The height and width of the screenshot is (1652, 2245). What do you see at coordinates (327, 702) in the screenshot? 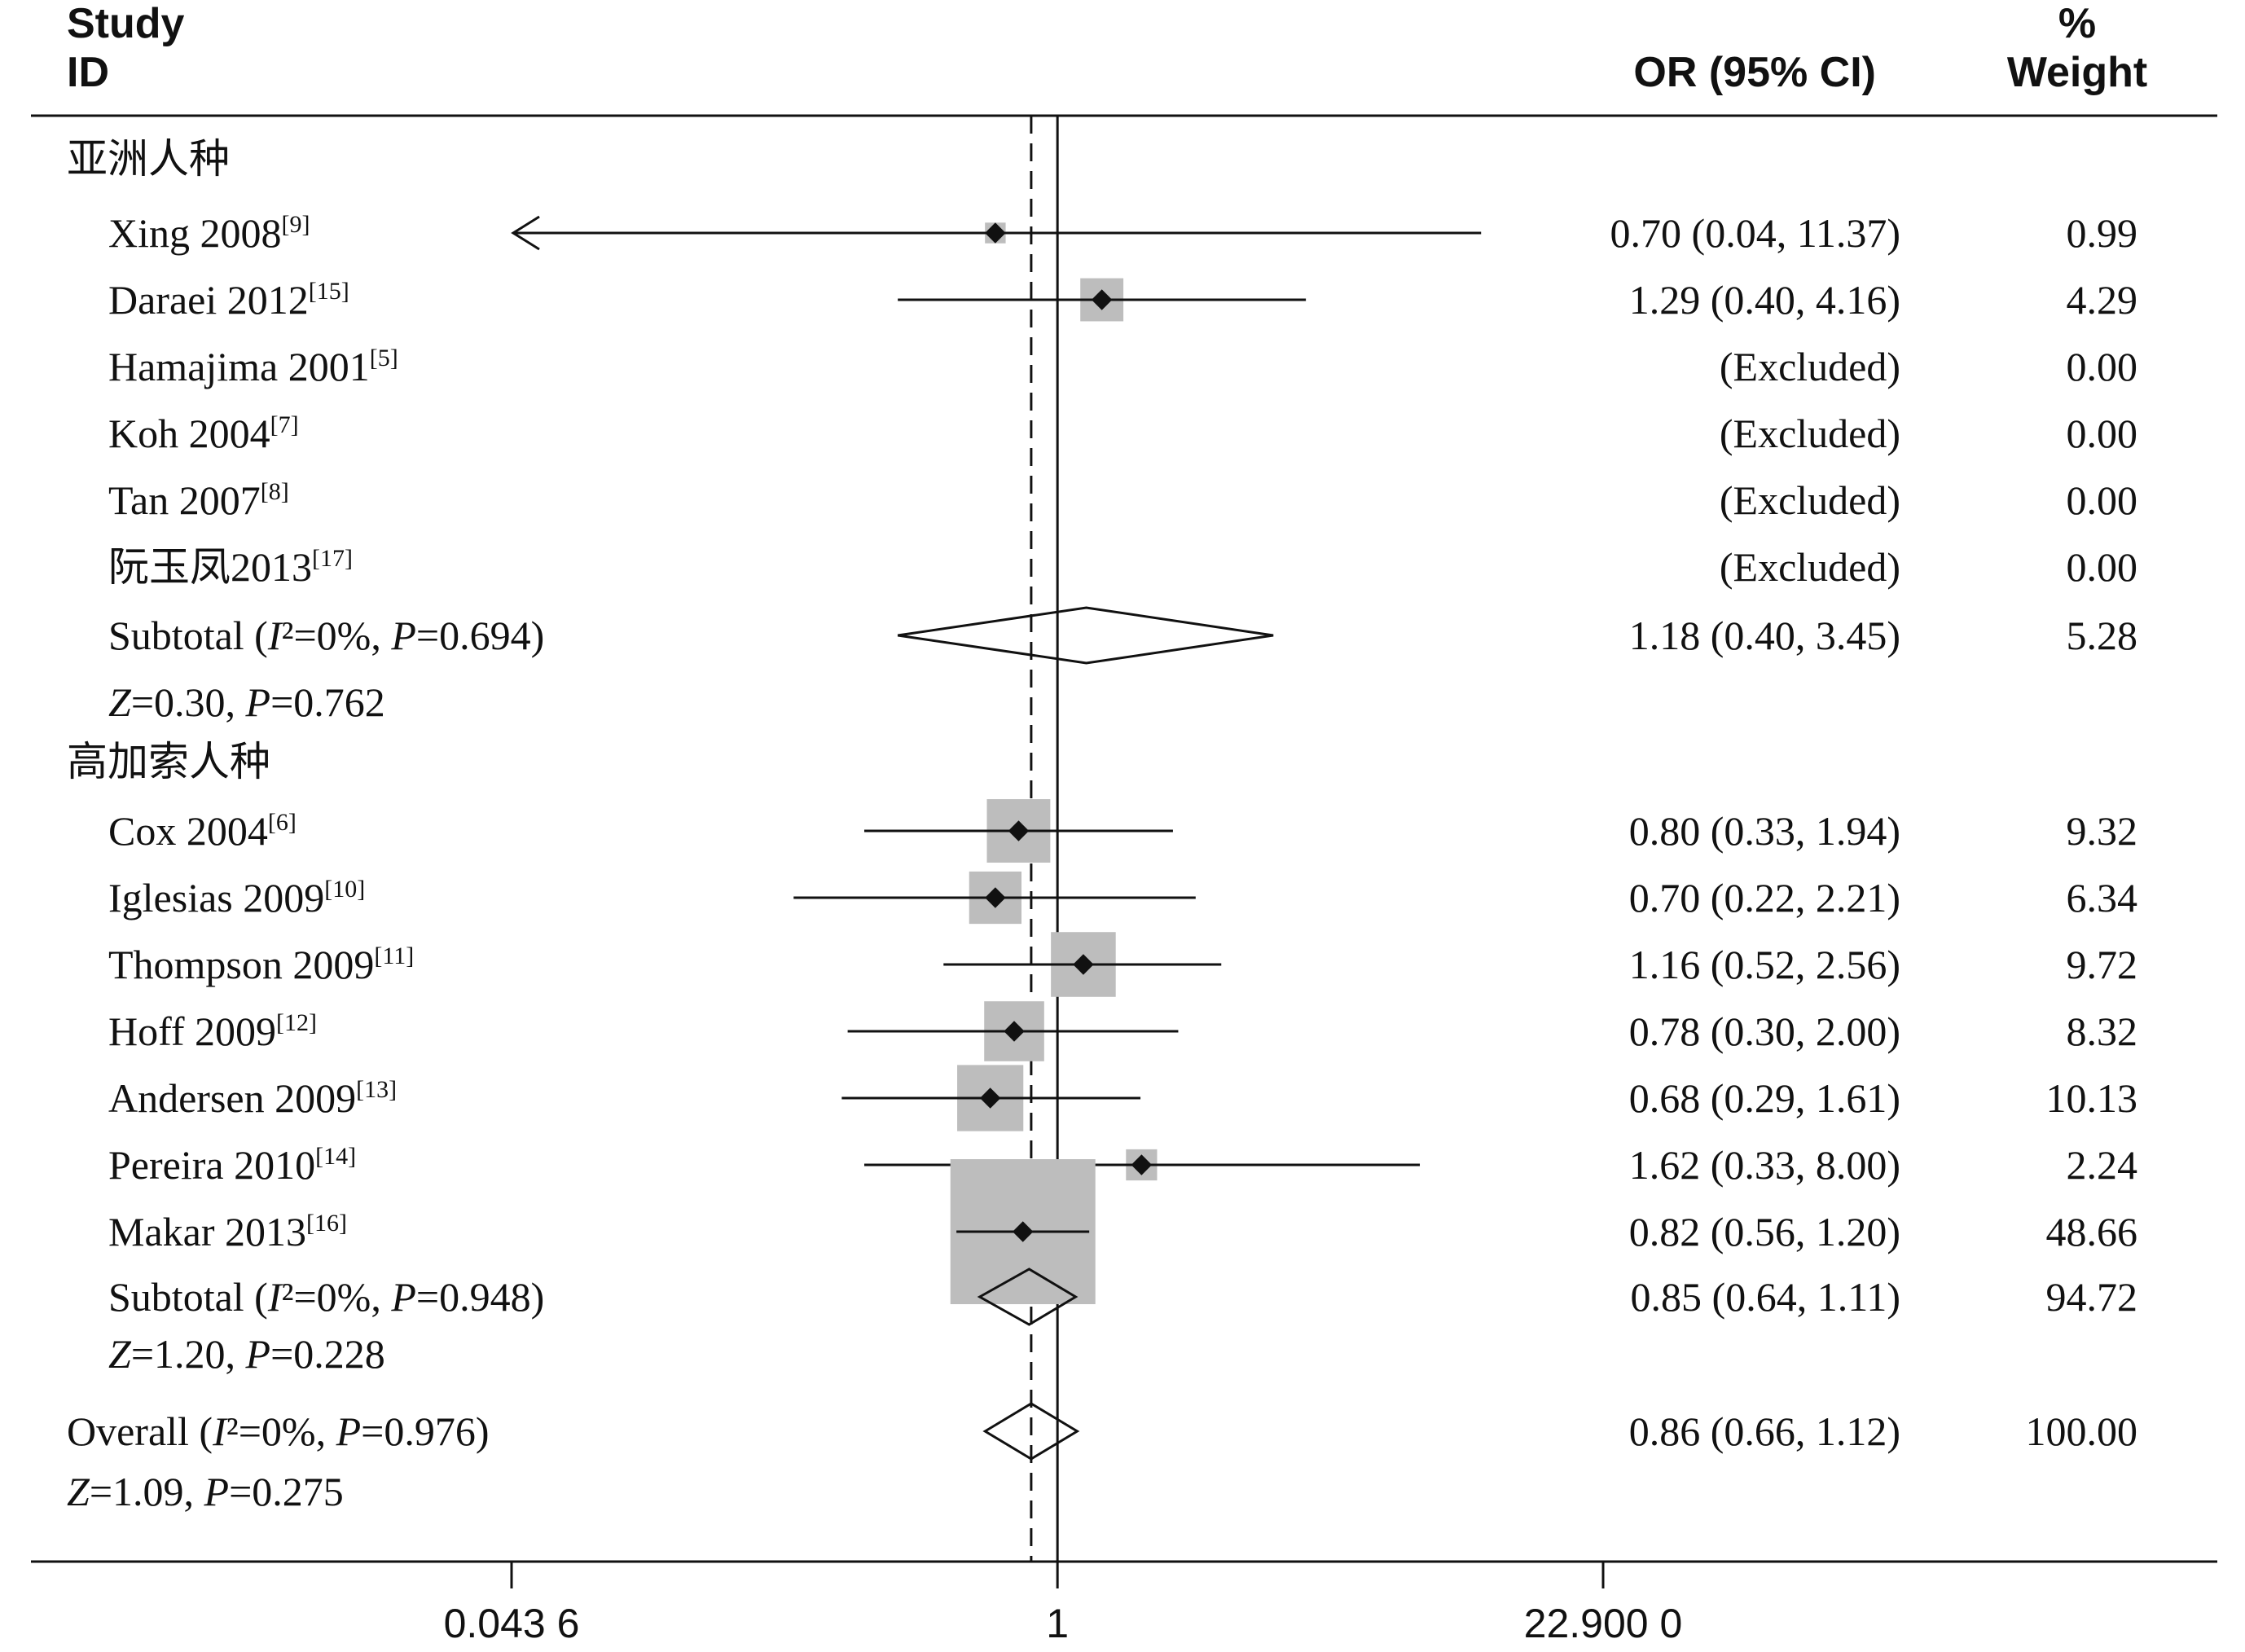
I see `label-part: =0.762` at bounding box center [327, 702].